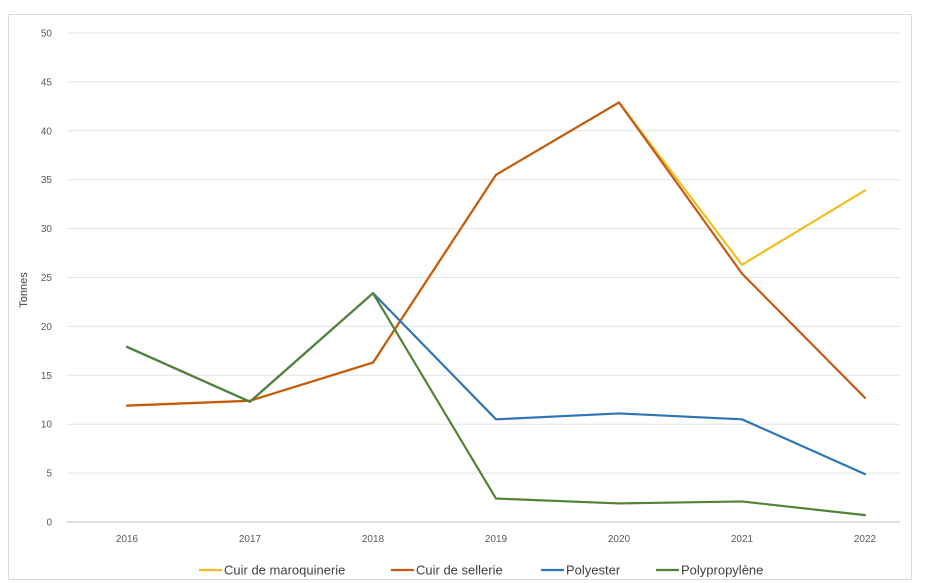 Image resolution: width=925 pixels, height=583 pixels. Describe the element at coordinates (47, 34) in the screenshot. I see `y-tick-label: 50` at that location.